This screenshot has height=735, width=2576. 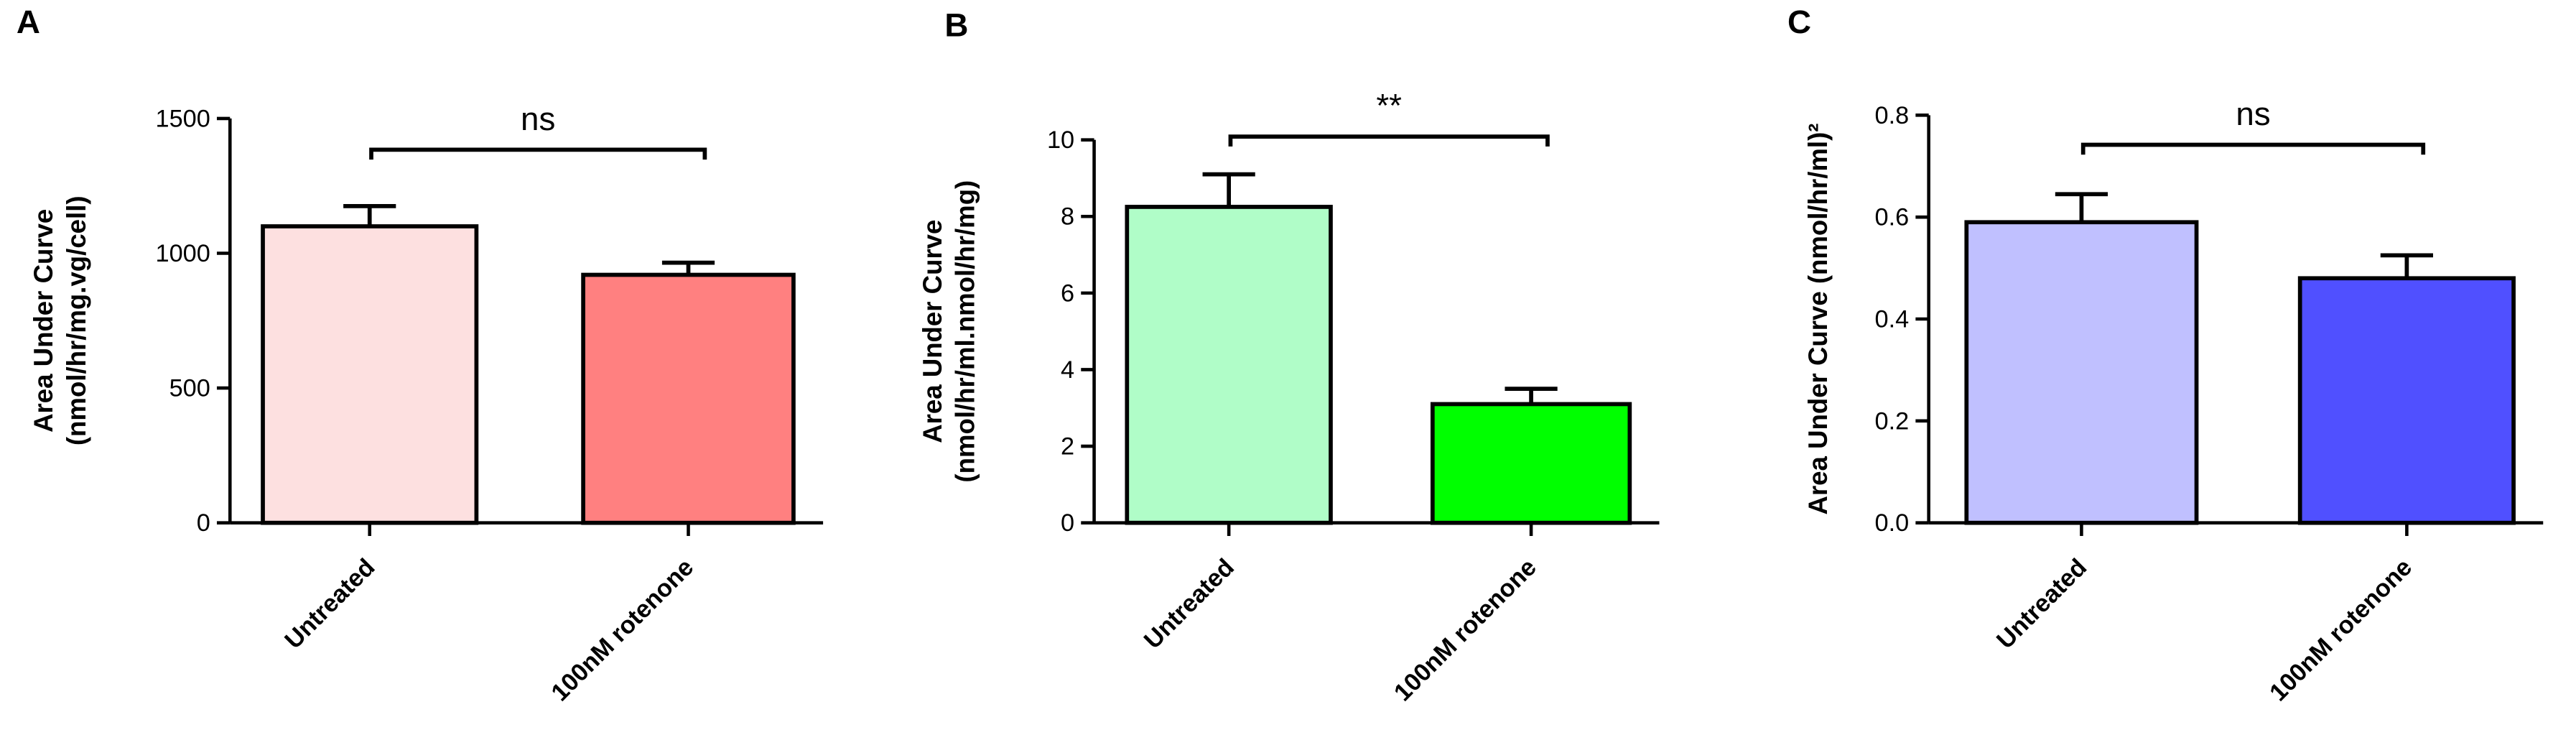 What do you see at coordinates (28, 22) in the screenshot?
I see `panel-label: A` at bounding box center [28, 22].